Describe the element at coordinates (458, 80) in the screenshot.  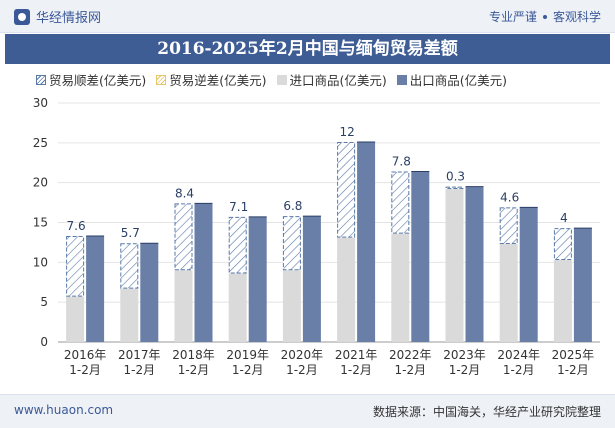
I see `legend-label-export: 出口商品(亿美元)` at that location.